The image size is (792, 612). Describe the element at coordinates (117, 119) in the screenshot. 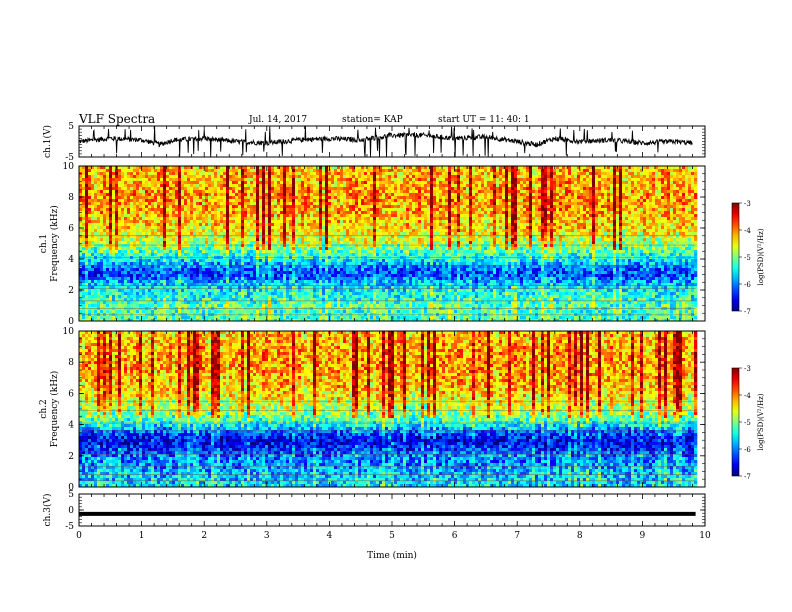

I see `figure-title: VLF Spectra` at that location.